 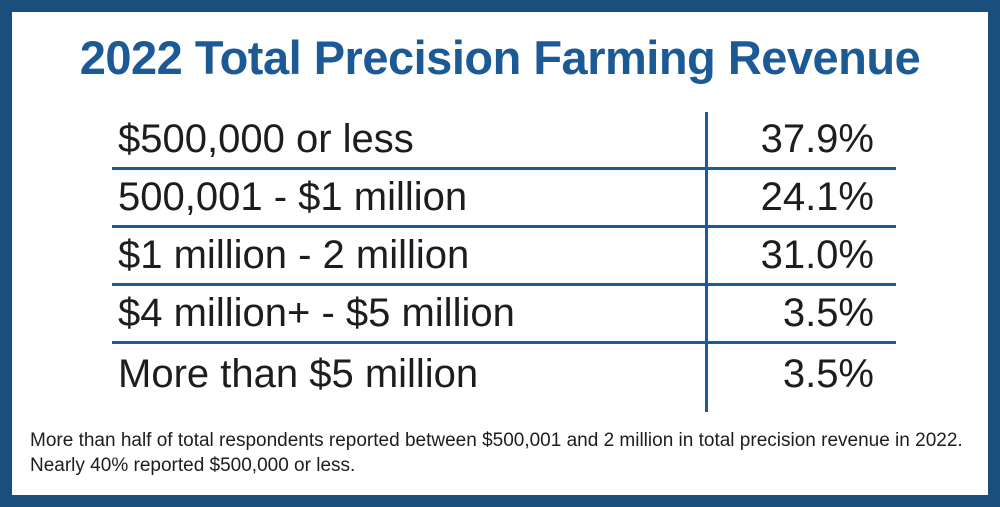 What do you see at coordinates (266, 139) in the screenshot?
I see `row-label: $500,000 or less` at bounding box center [266, 139].